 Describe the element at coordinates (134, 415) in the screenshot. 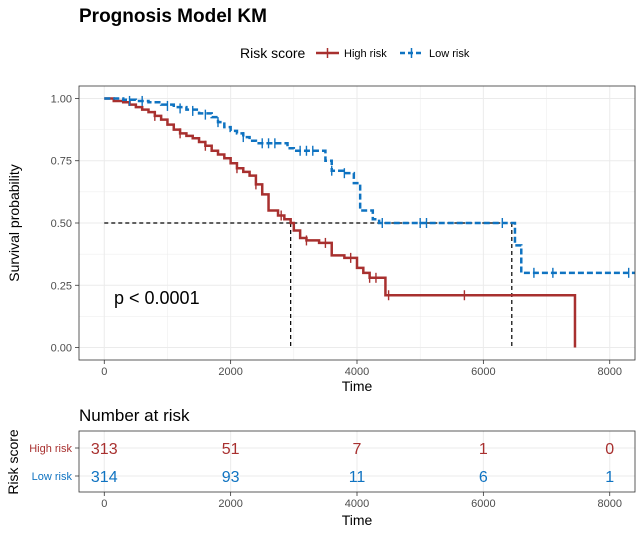

I see `risk-table-title: Number at risk` at that location.